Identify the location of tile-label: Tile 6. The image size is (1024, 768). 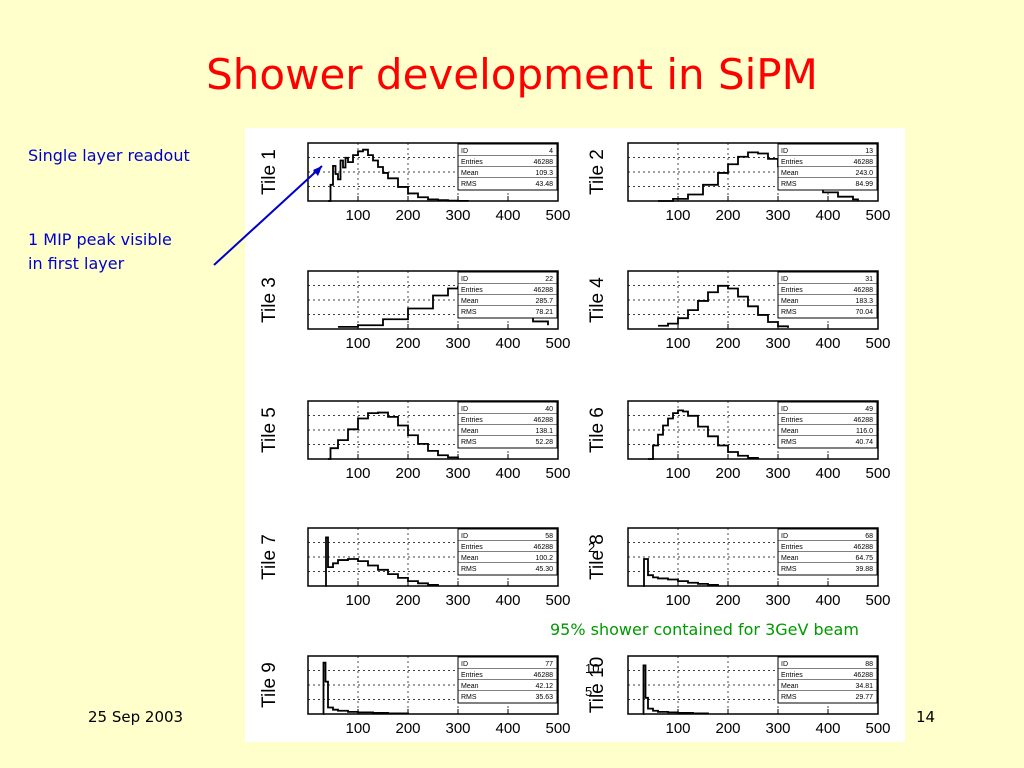
(597, 430).